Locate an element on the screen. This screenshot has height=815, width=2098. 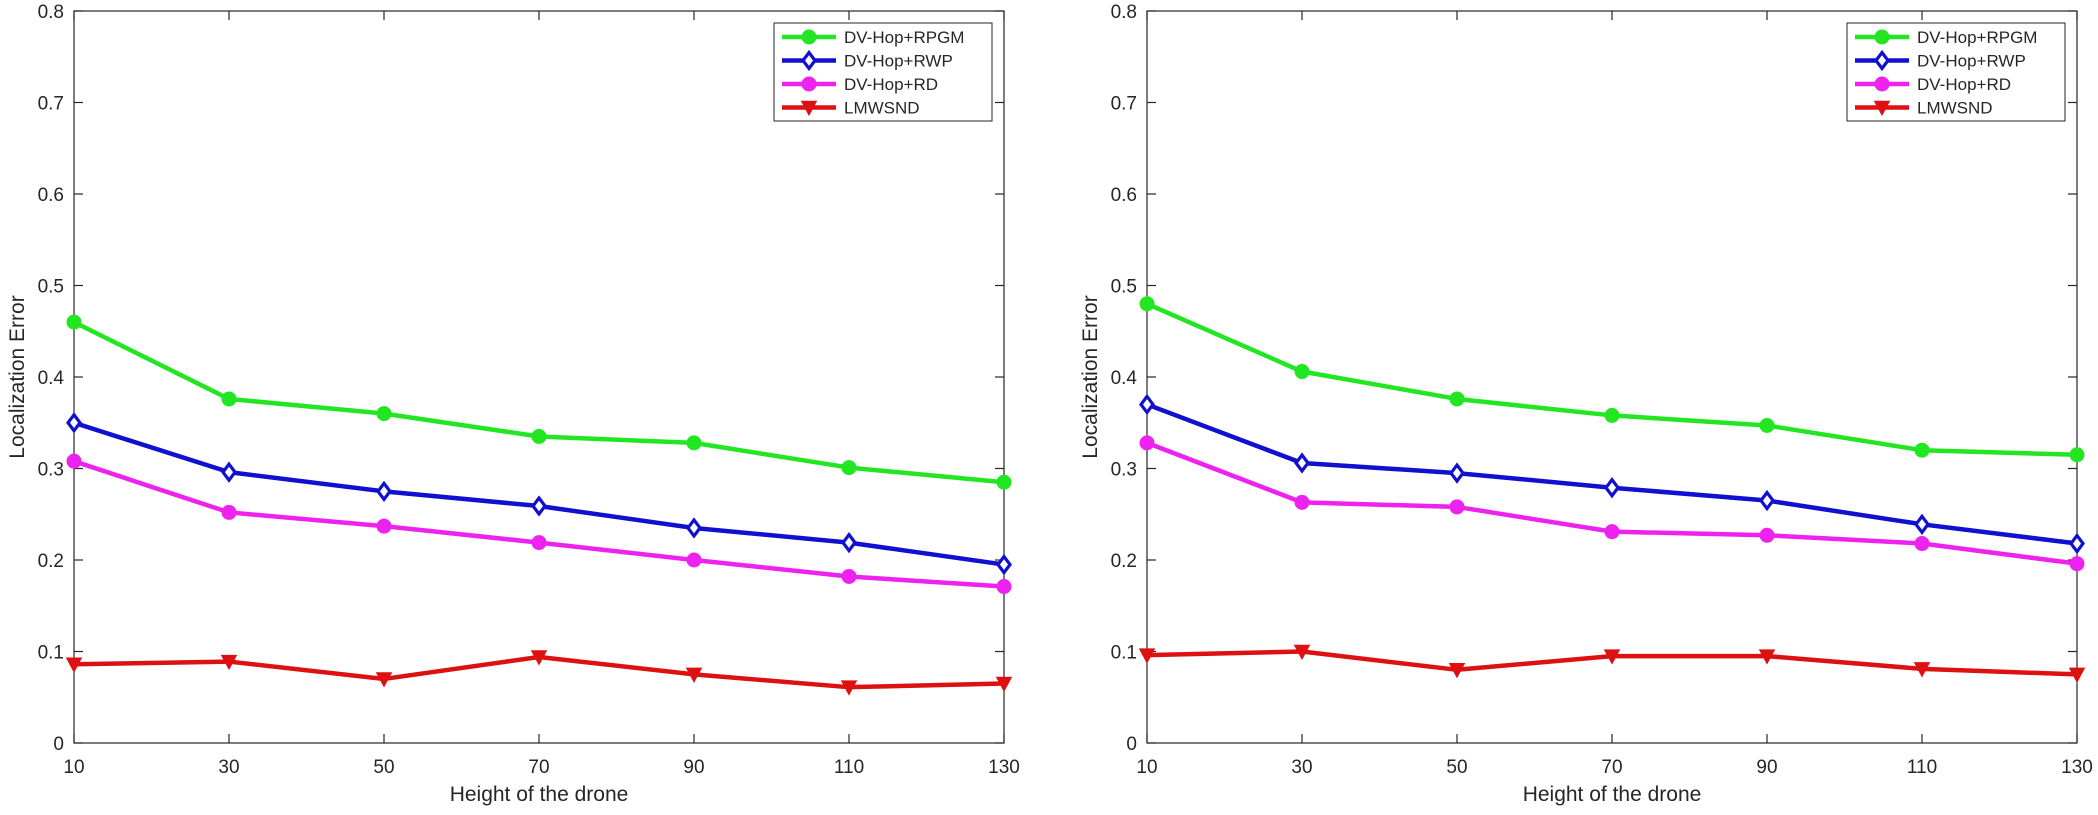
x-axis-title: Height of the drone is located at coordinates (1612, 794).